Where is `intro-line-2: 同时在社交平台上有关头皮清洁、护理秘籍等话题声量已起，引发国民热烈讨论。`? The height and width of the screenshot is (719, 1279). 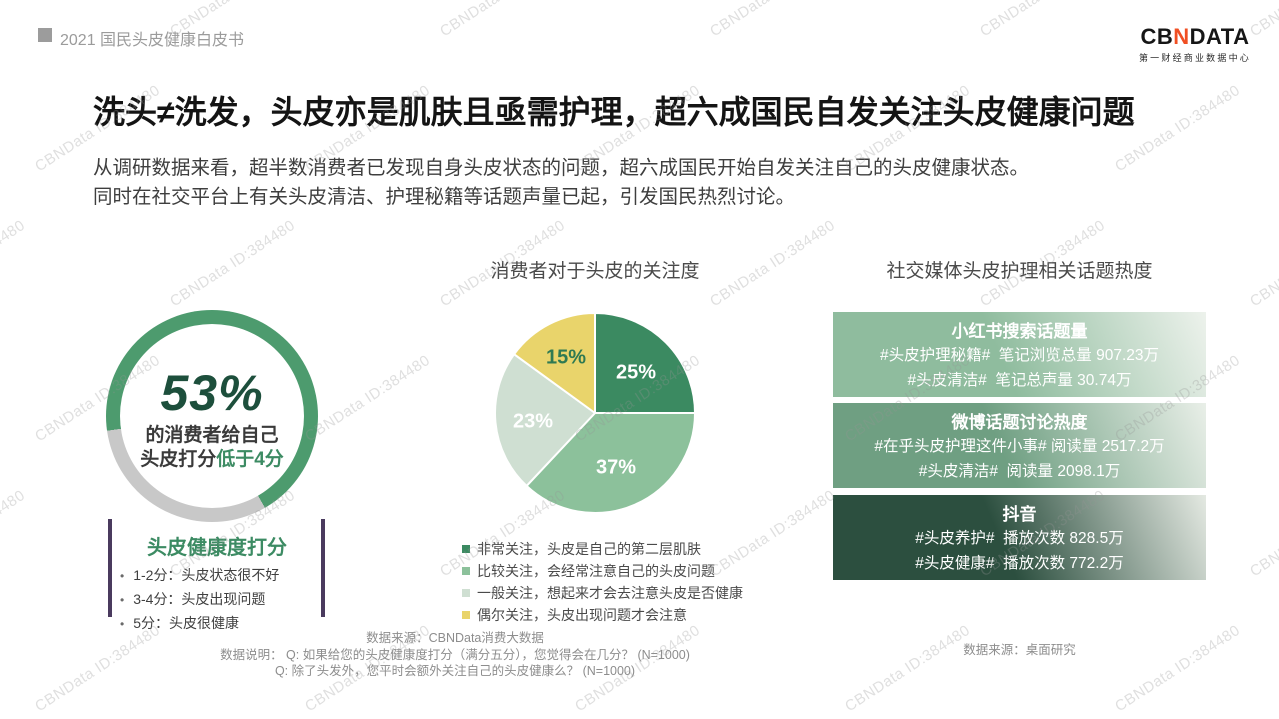 intro-line-2: 同时在社交平台上有关头皮清洁、护理秘籍等话题声量已起，引发国民热烈讨论。 is located at coordinates (444, 197).